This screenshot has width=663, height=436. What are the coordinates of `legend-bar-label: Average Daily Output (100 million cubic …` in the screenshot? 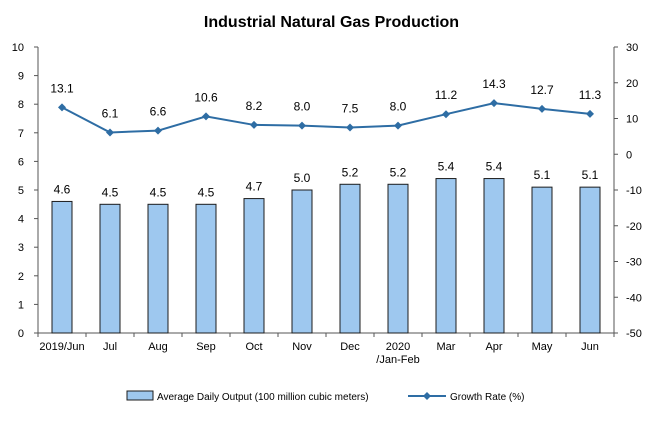 It's located at (263, 397).